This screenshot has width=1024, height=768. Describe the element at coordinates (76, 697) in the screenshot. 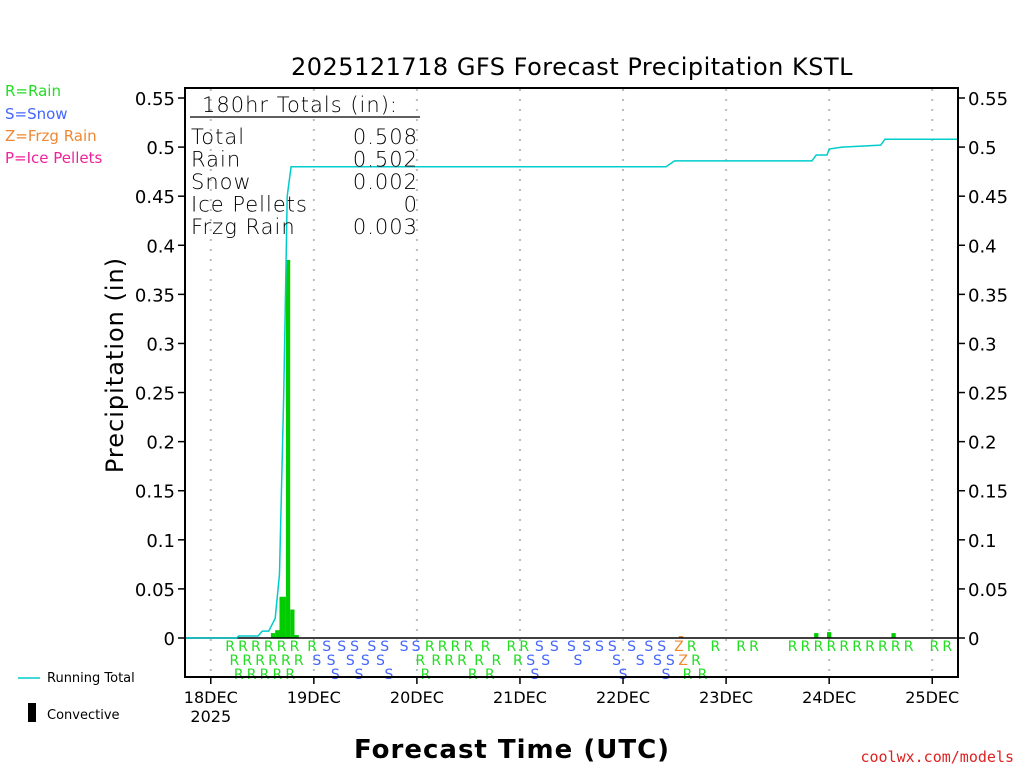

I see `series-legend: Running Total Convective` at that location.